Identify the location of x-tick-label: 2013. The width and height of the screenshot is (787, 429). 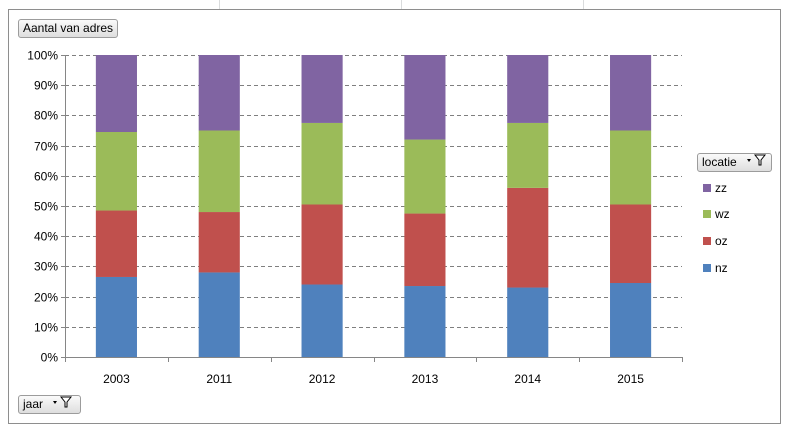
(425, 379).